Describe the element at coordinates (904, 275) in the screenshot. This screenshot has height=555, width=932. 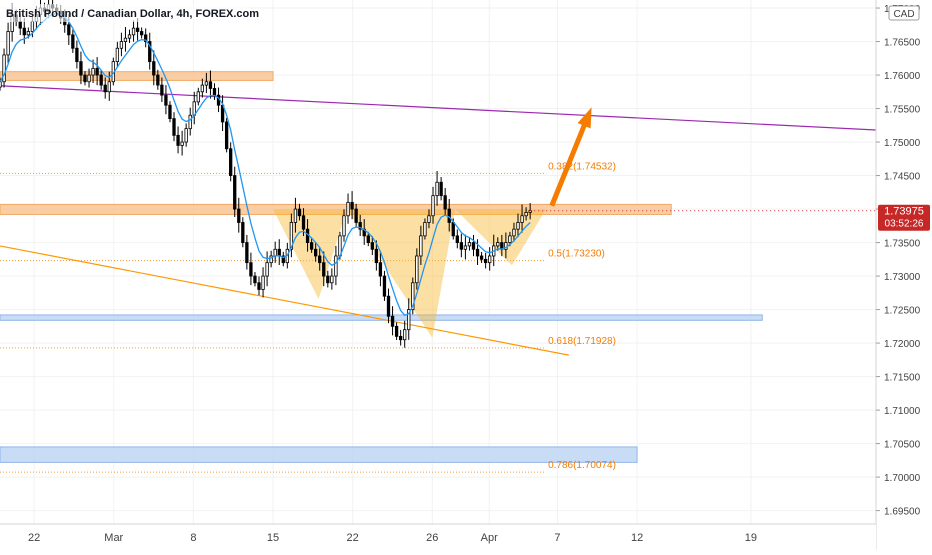
I see `price-axis-panel` at that location.